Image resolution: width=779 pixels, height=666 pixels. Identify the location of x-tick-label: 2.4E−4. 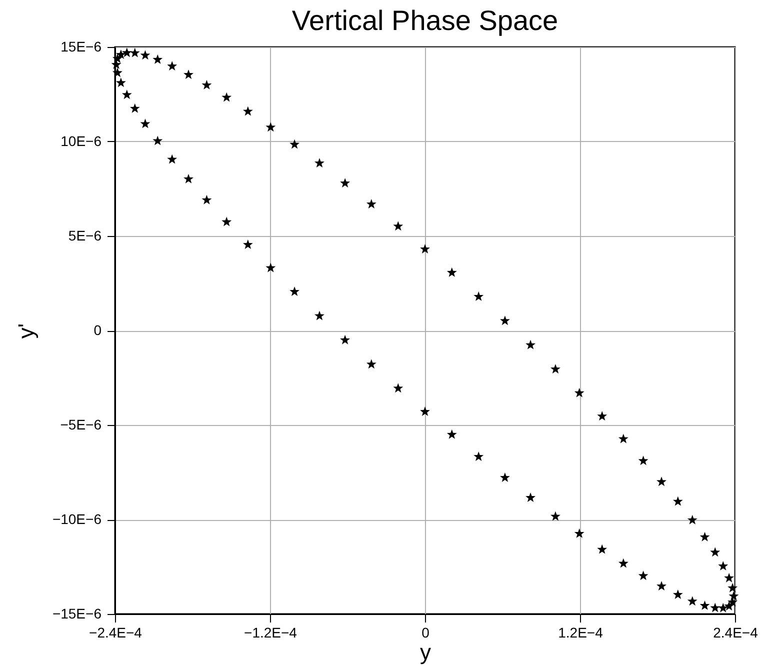
(735, 632).